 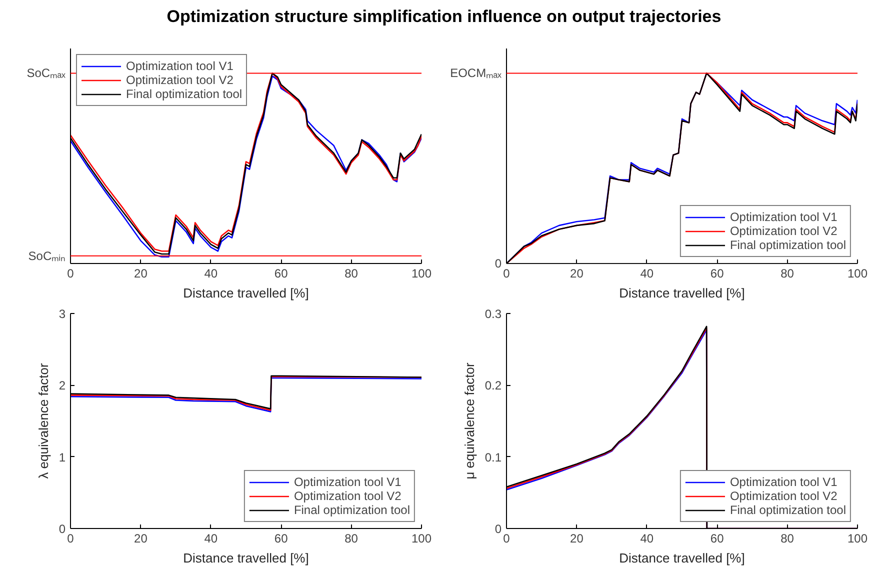 What do you see at coordinates (62, 314) in the screenshot?
I see `y-tick-label: 3` at bounding box center [62, 314].